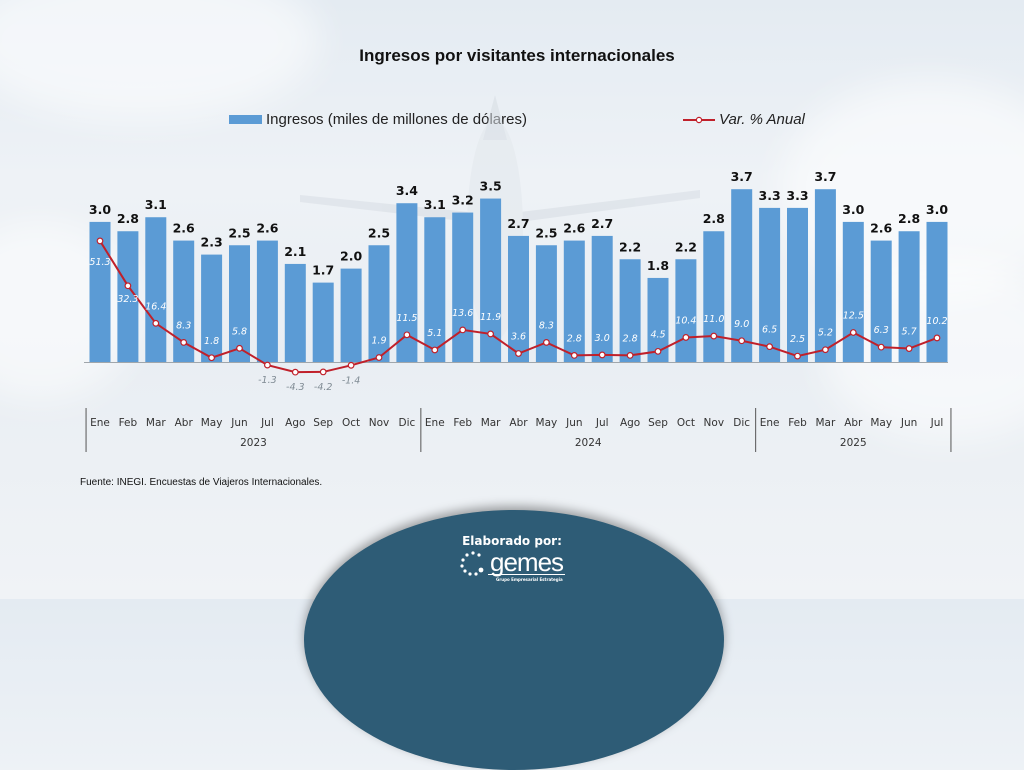 The width and height of the screenshot is (1024, 770). What do you see at coordinates (462, 313) in the screenshot?
I see `line-value-label: 13.6` at bounding box center [462, 313].